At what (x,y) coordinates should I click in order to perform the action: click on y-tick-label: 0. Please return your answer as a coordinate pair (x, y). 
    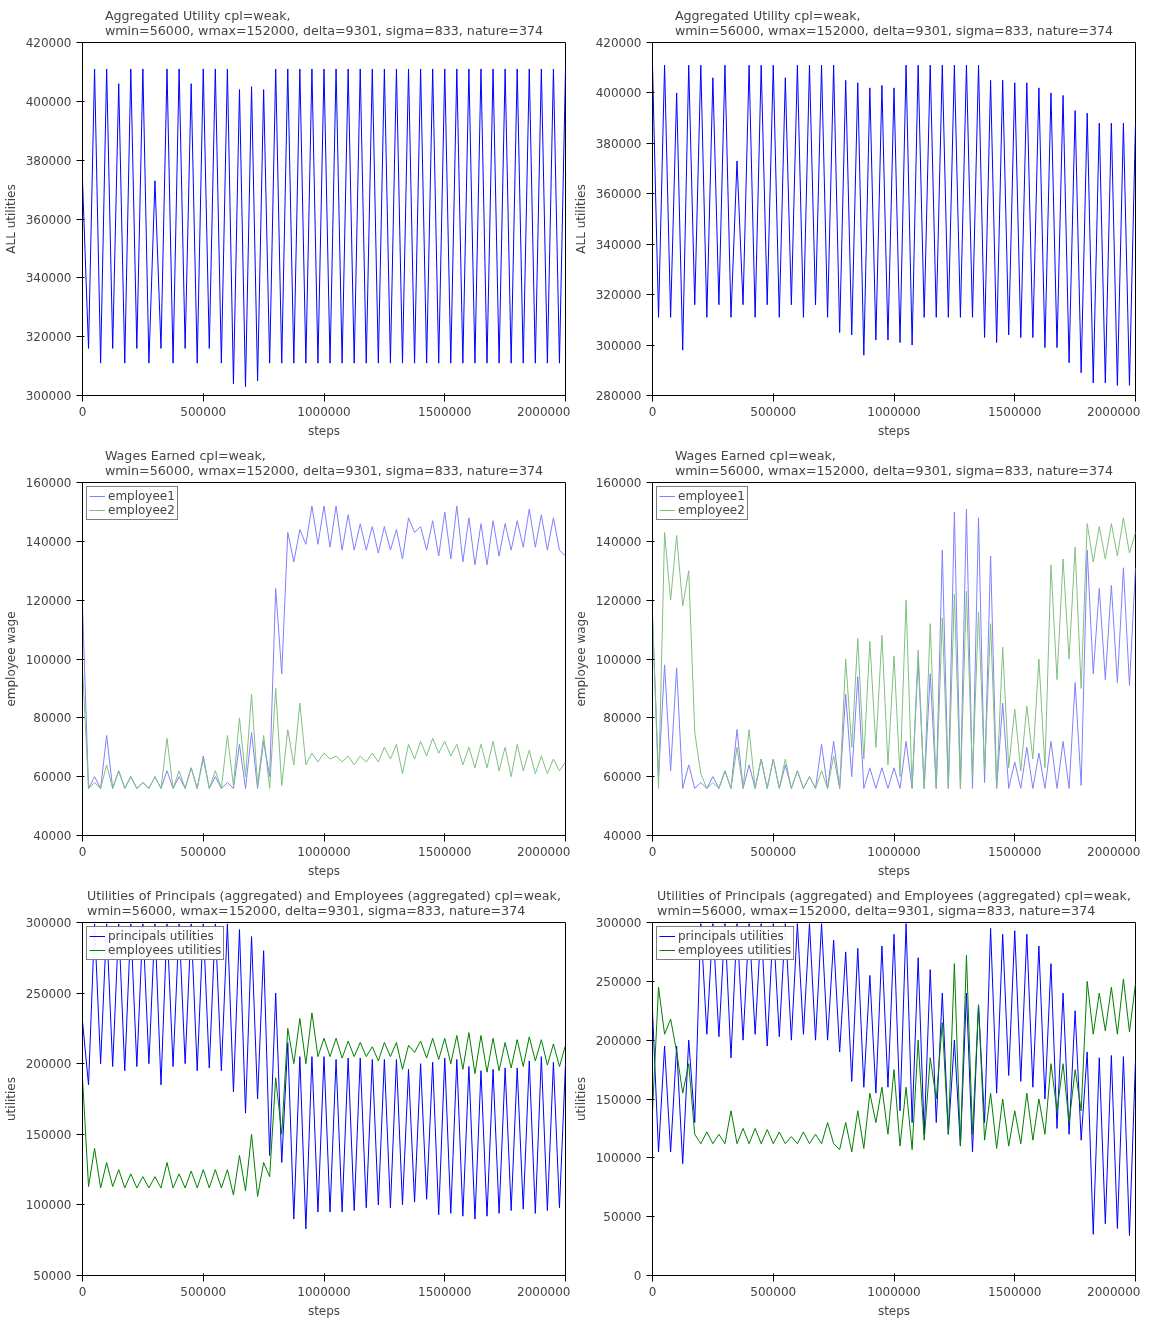
    Looking at the image, I should click on (637, 1276).